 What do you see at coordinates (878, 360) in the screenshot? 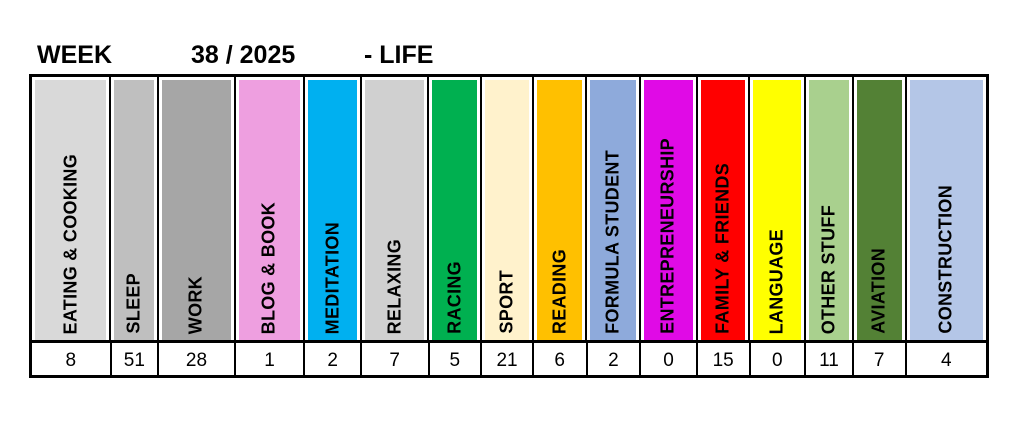
I see `value-cell-aviation: 7` at bounding box center [878, 360].